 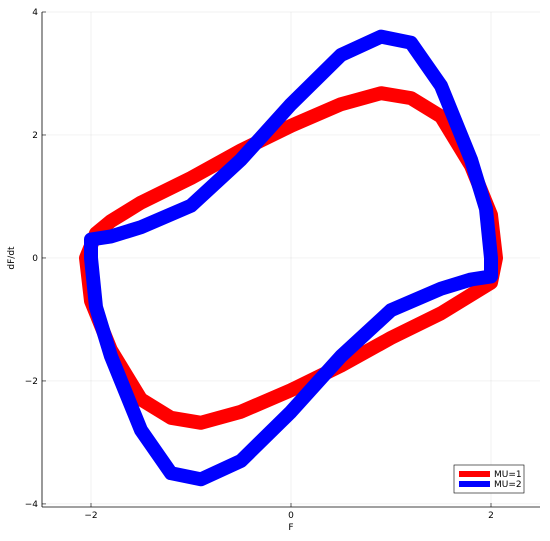 What do you see at coordinates (35, 259) in the screenshot?
I see `y-tick-label: 0` at bounding box center [35, 259].